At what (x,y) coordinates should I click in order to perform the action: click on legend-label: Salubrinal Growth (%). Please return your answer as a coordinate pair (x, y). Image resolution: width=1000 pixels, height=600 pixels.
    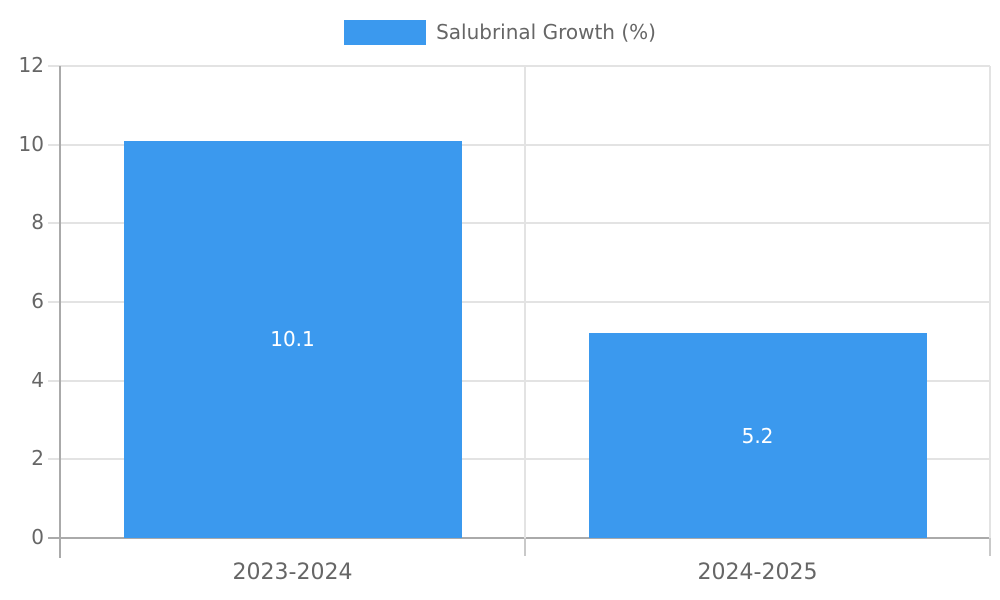
    Looking at the image, I should click on (546, 31).